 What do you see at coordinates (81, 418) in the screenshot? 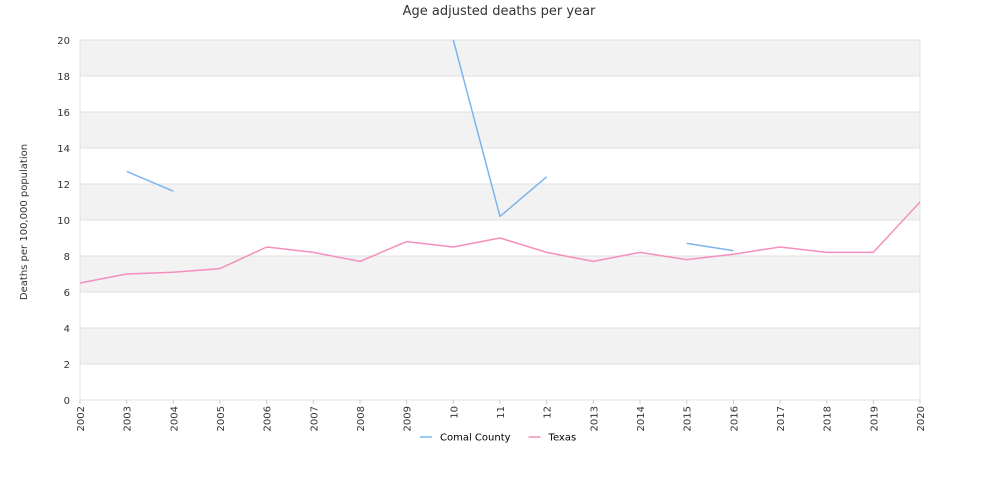
I see `x-tick-label: 2002` at bounding box center [81, 418].